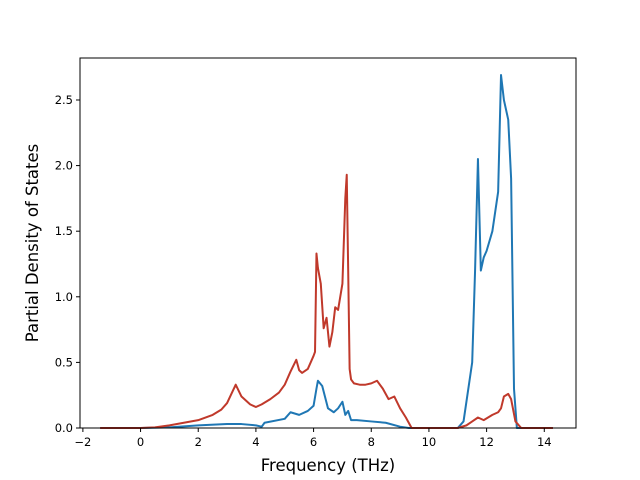 This screenshot has height=480, width=640. What do you see at coordinates (313, 442) in the screenshot?
I see `x-tick-label: 6` at bounding box center [313, 442].